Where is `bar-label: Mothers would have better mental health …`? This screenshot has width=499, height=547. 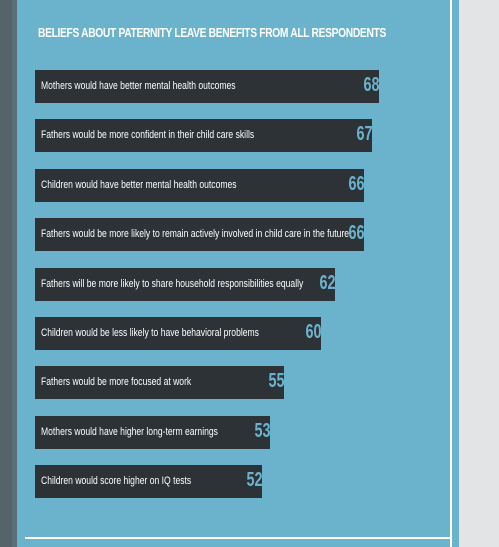 bar-label: Mothers would have better mental health … is located at coordinates (138, 86).